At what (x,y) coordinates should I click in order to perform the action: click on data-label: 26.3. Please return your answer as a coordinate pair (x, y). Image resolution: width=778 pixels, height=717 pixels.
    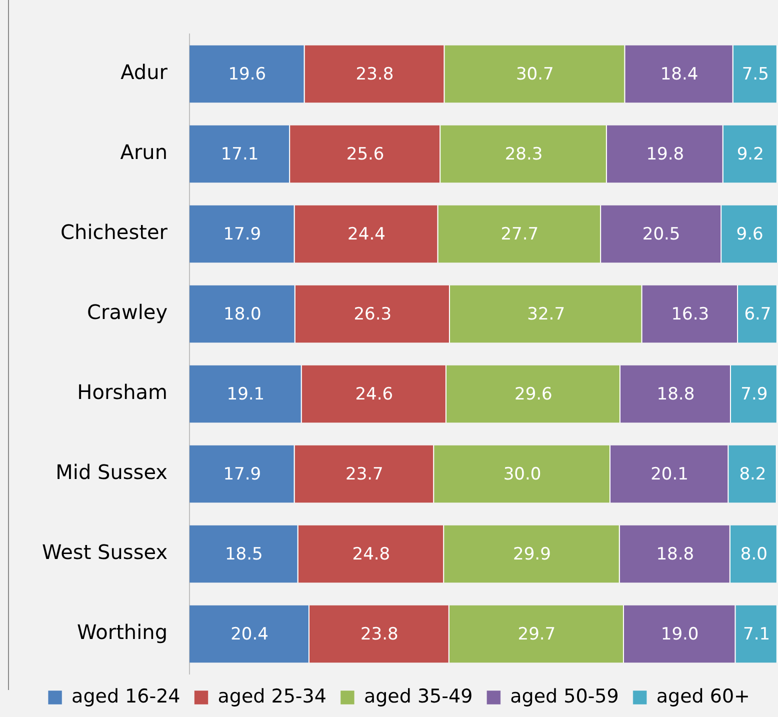
    Looking at the image, I should click on (373, 314).